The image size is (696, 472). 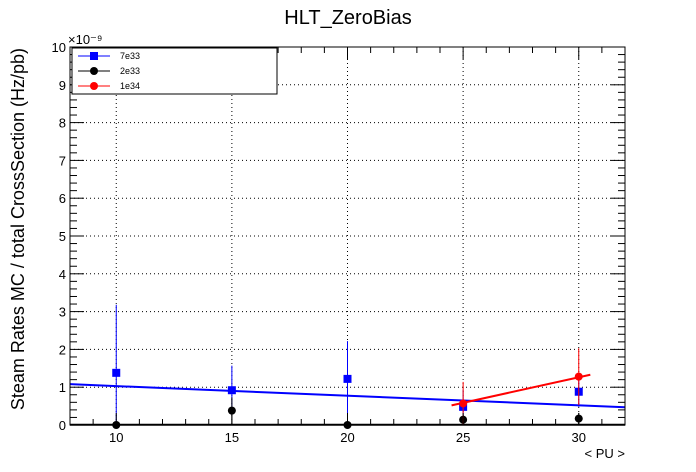 What do you see at coordinates (62, 274) in the screenshot?
I see `y-tick-label: 4` at bounding box center [62, 274].